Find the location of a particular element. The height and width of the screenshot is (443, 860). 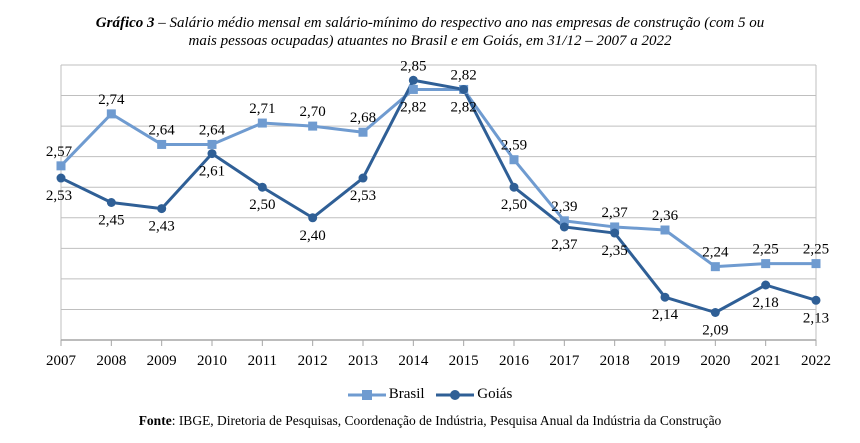

x-tick-label: 2012 is located at coordinates (313, 361).